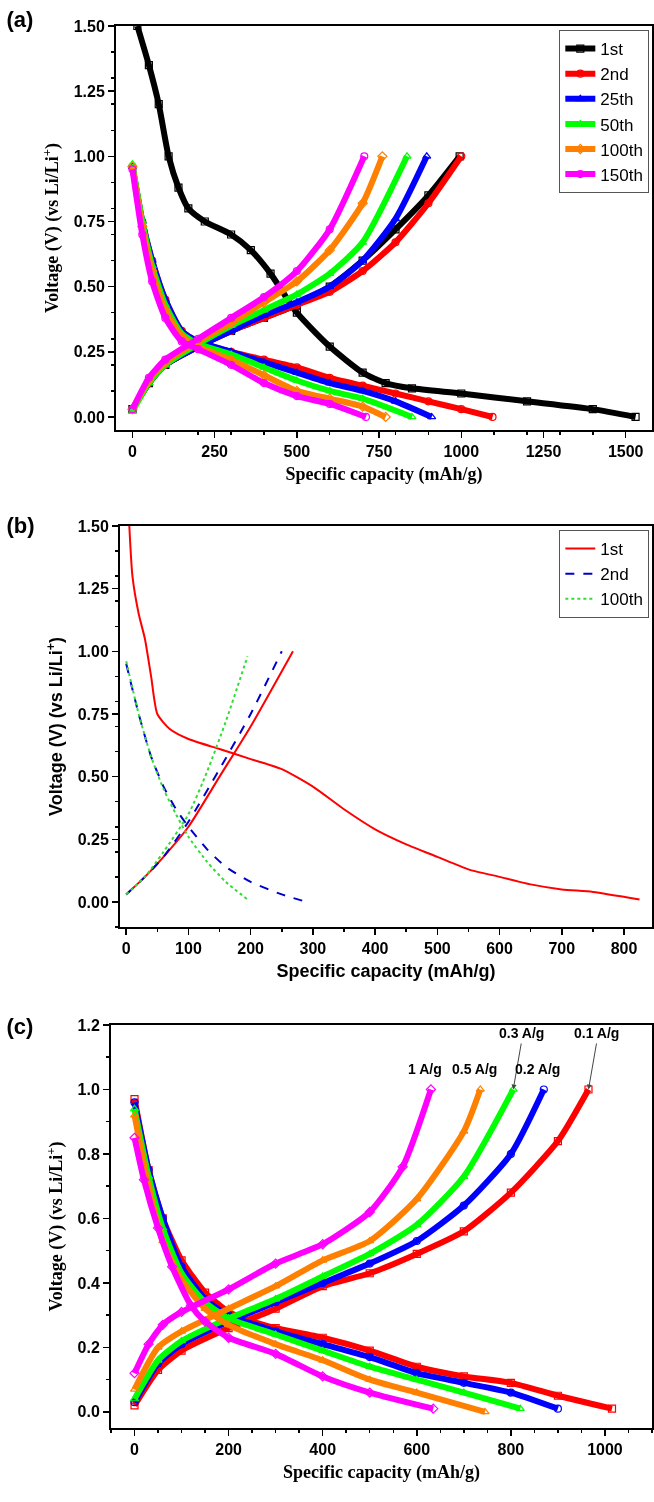 This screenshot has height=1502, width=654. I want to click on y-tick-label: 0.6, so click(88, 1219).